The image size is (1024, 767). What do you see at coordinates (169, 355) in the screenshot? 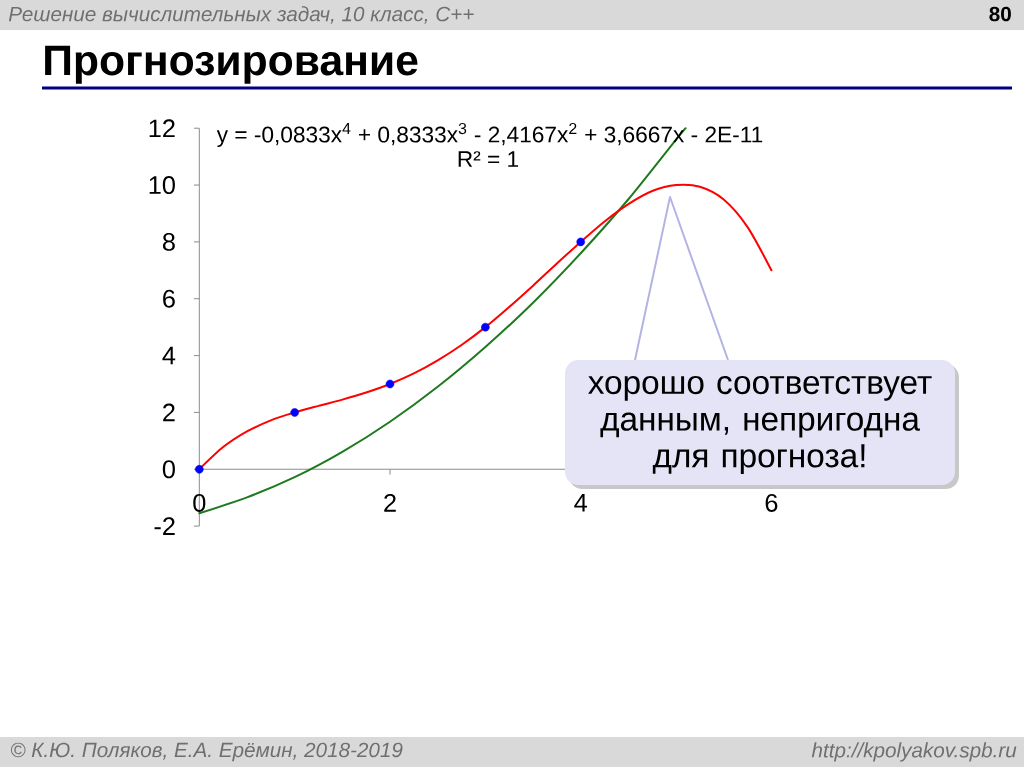
I see `y-tick-label: 4` at bounding box center [169, 355].